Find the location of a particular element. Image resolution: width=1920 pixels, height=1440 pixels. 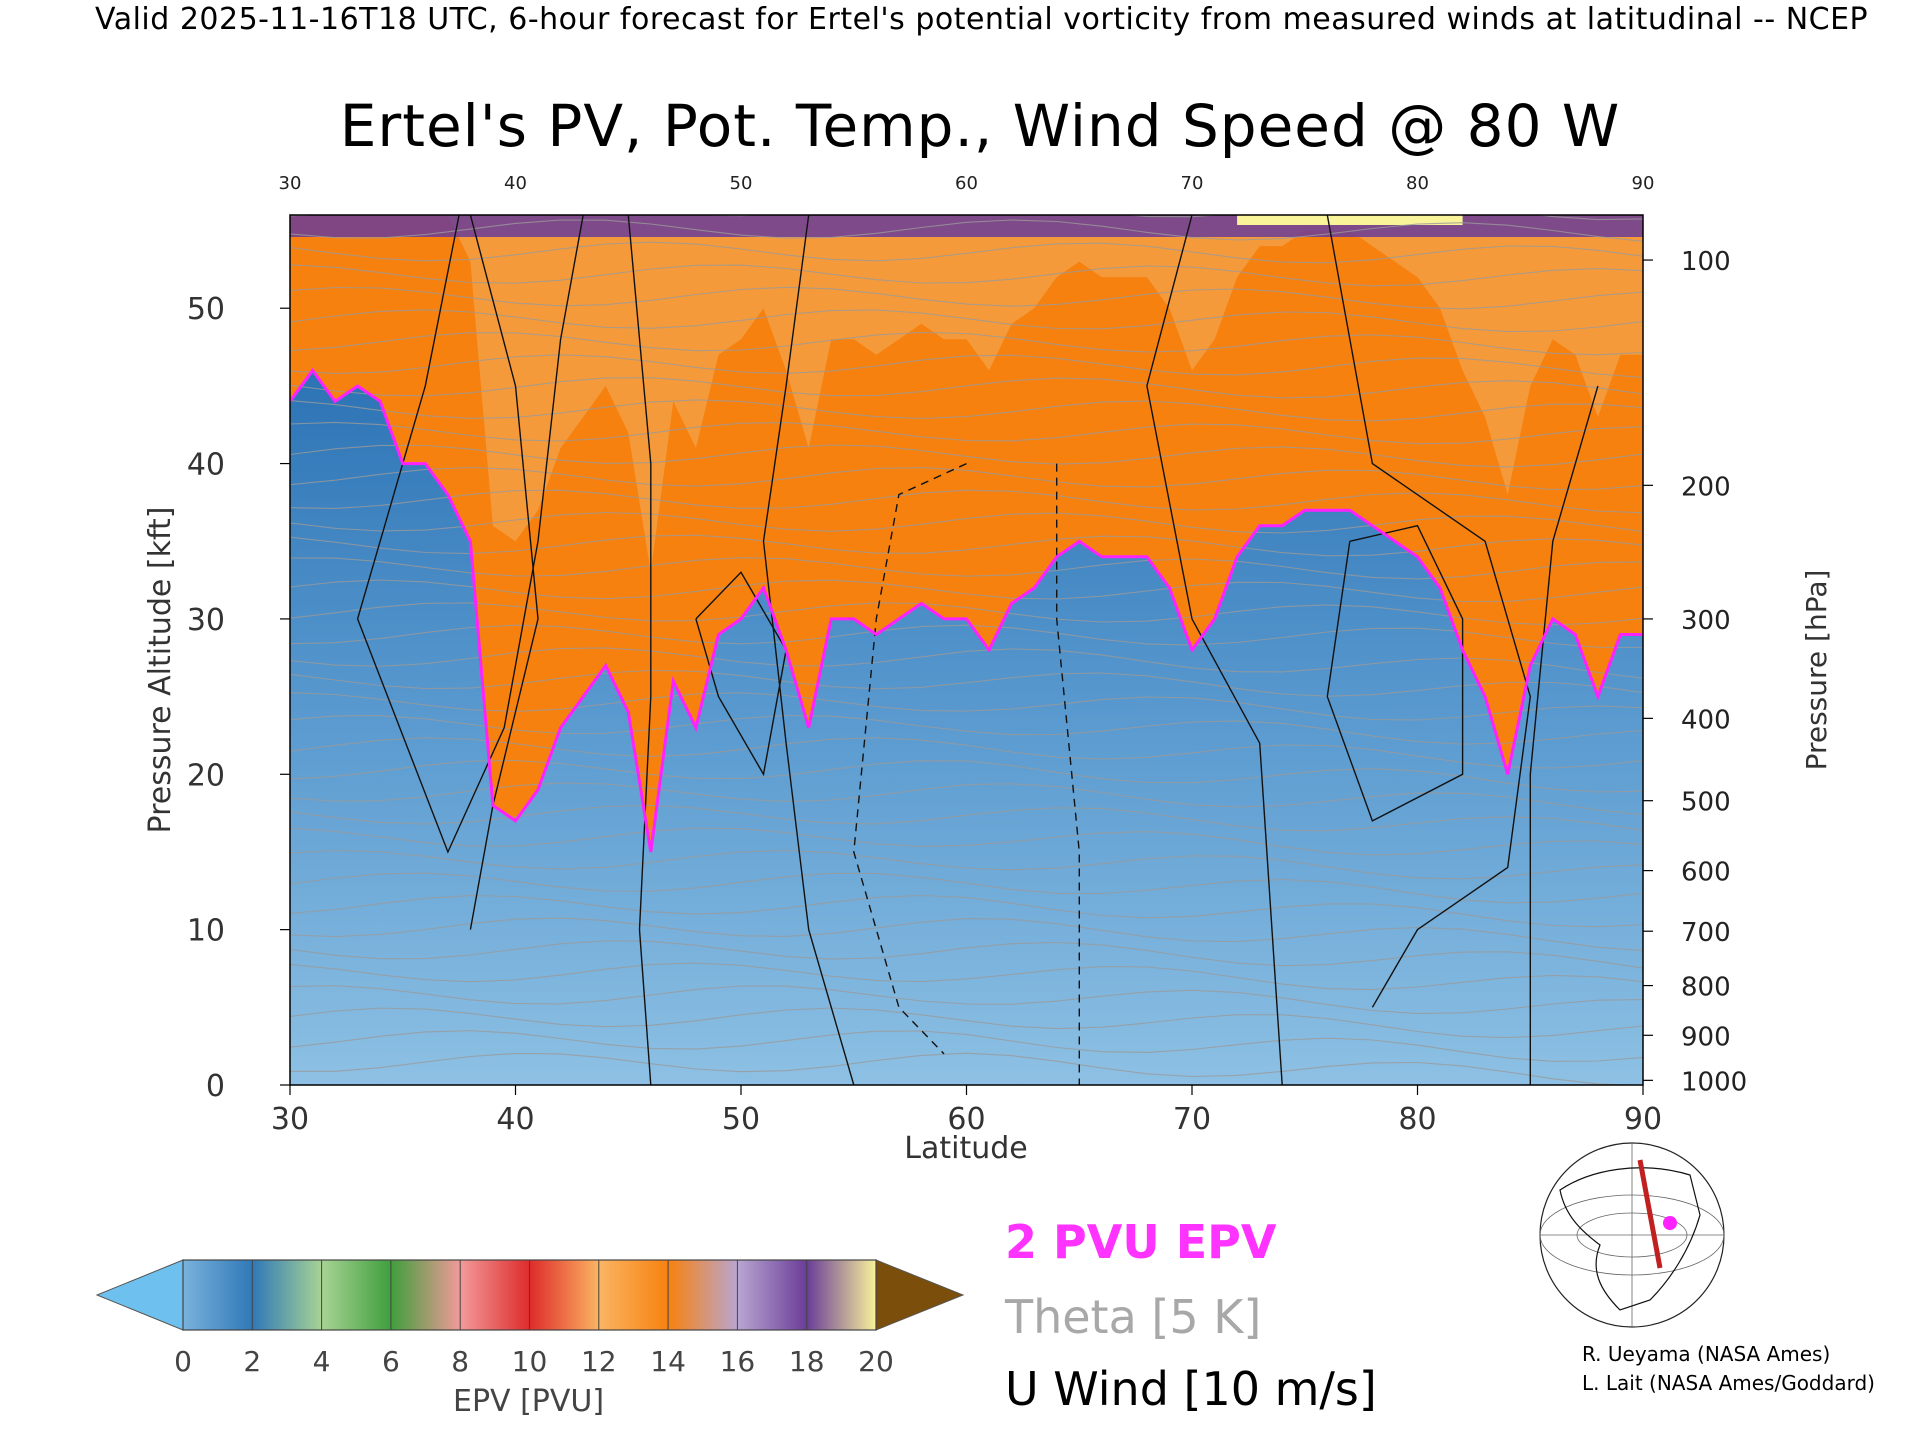

pressure-tick-label-200: 200 is located at coordinates (1706, 487).